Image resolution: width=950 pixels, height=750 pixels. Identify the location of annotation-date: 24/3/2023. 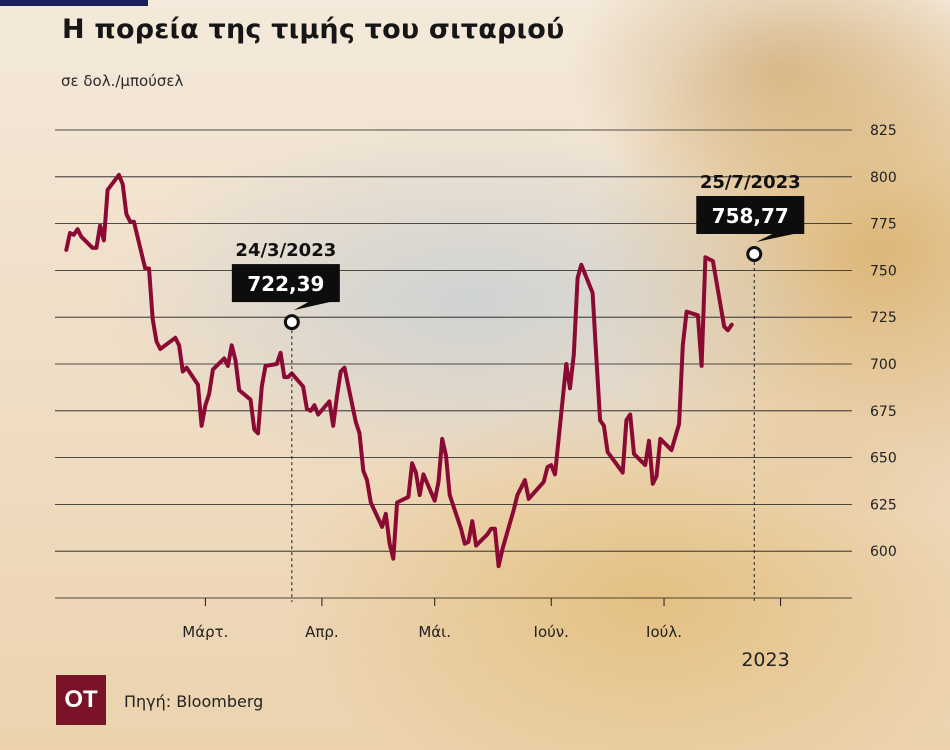
(285, 250).